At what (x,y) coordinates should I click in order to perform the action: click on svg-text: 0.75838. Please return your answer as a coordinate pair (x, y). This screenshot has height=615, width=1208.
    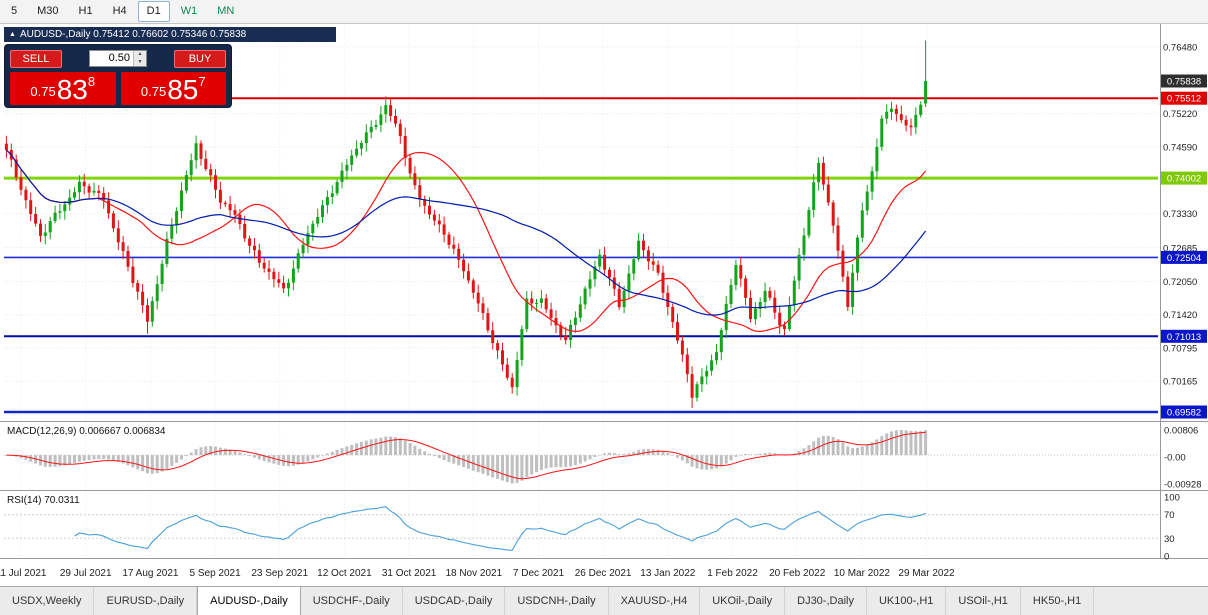
    Looking at the image, I should click on (1184, 81).